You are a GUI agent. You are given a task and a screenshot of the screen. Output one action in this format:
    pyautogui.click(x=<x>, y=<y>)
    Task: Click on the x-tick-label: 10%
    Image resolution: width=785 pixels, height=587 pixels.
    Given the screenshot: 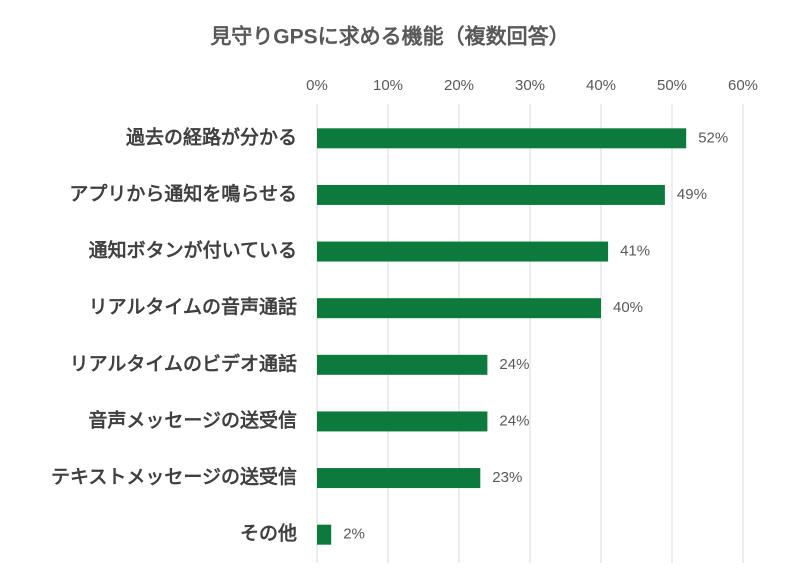 What is the action you would take?
    pyautogui.click(x=388, y=85)
    